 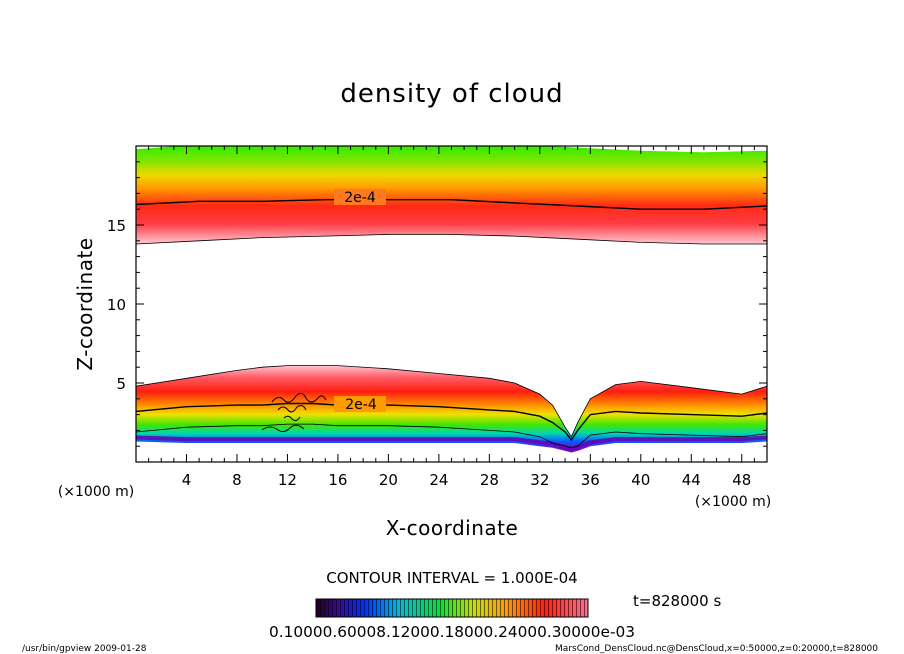 What do you see at coordinates (539, 480) in the screenshot?
I see `x-tick-label: 32` at bounding box center [539, 480].